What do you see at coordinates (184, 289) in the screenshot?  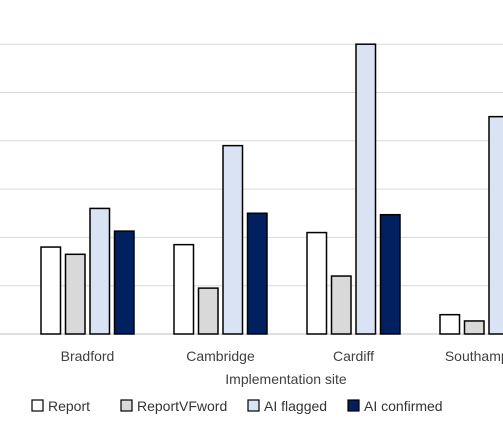 I see `bar-report-cambridge` at bounding box center [184, 289].